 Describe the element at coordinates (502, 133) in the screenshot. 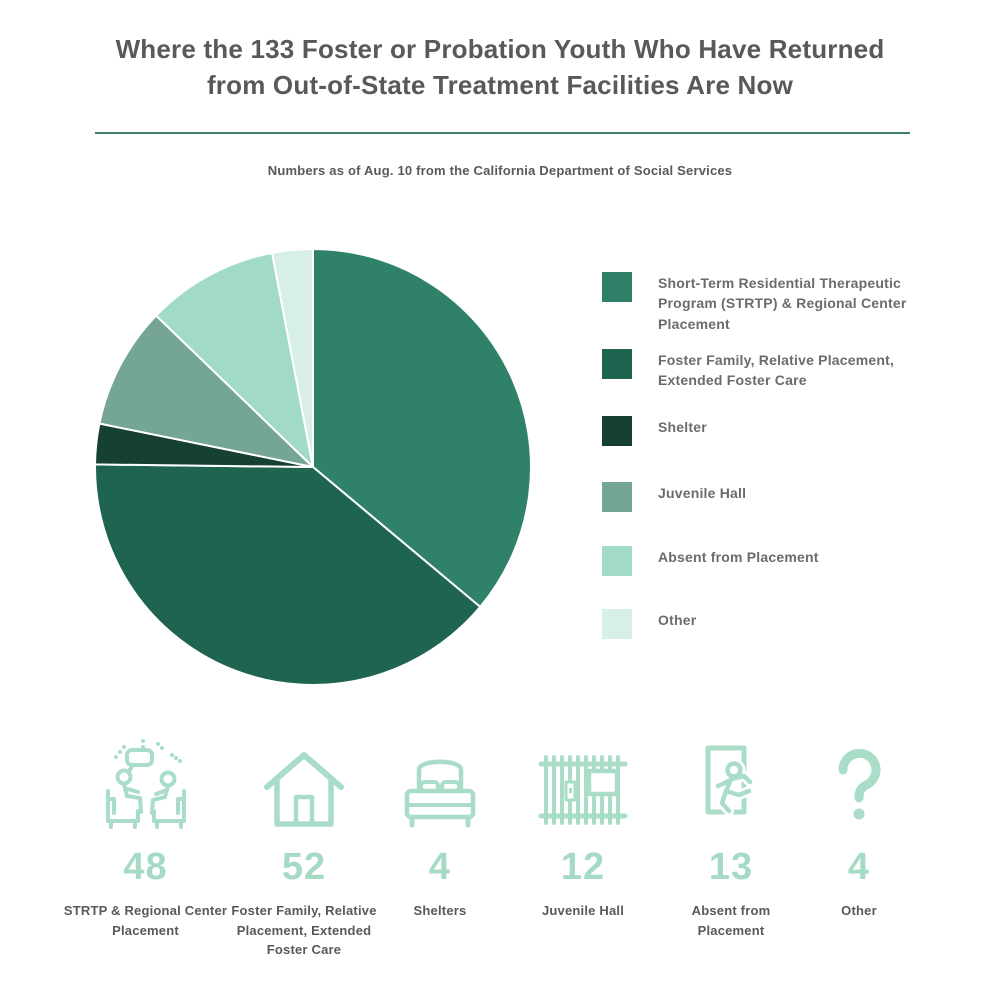

I see `divider-line` at that location.